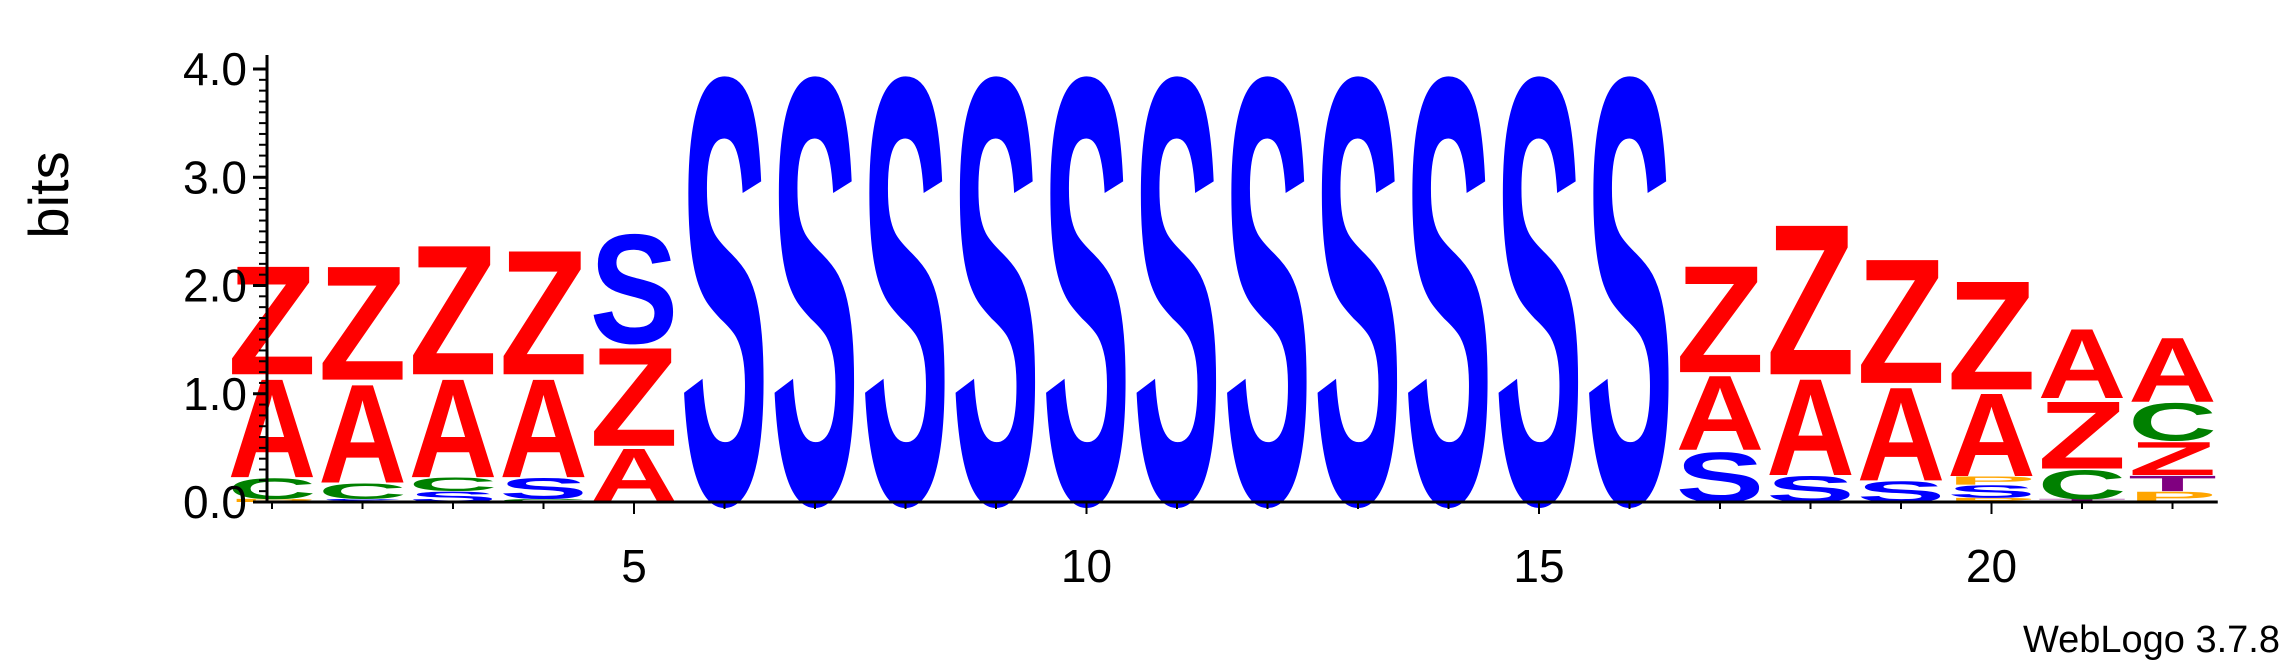 This screenshot has height=667, width=2292. What do you see at coordinates (215, 69) in the screenshot?
I see `y-tick-label: 4.0` at bounding box center [215, 69].